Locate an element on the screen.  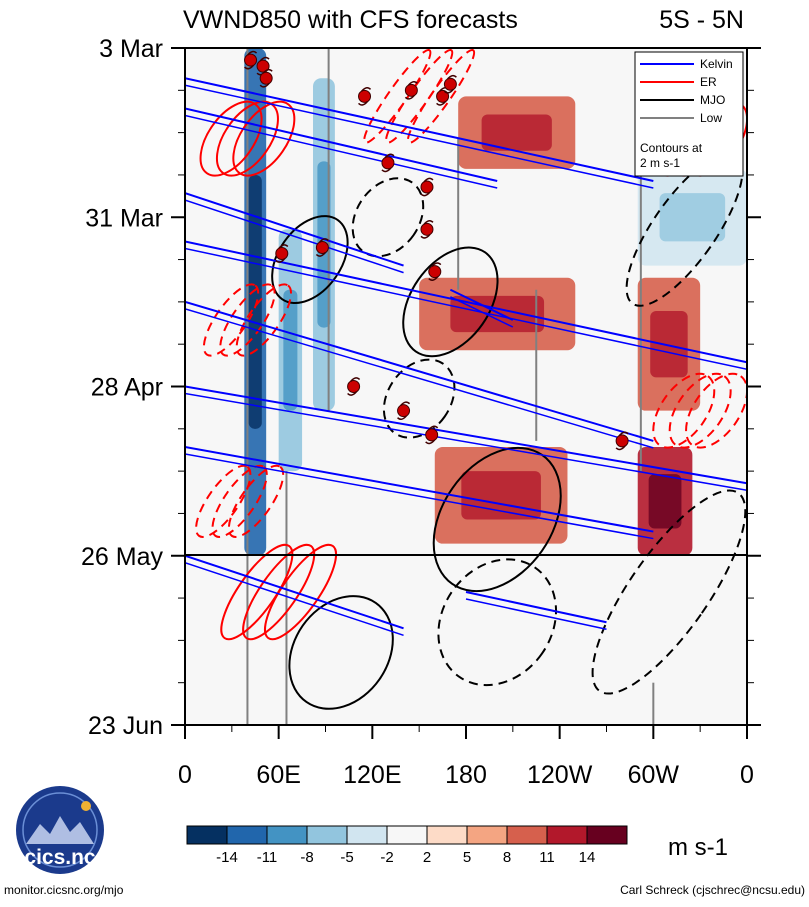
colorbar-unit: m s-1 is located at coordinates (698, 847).